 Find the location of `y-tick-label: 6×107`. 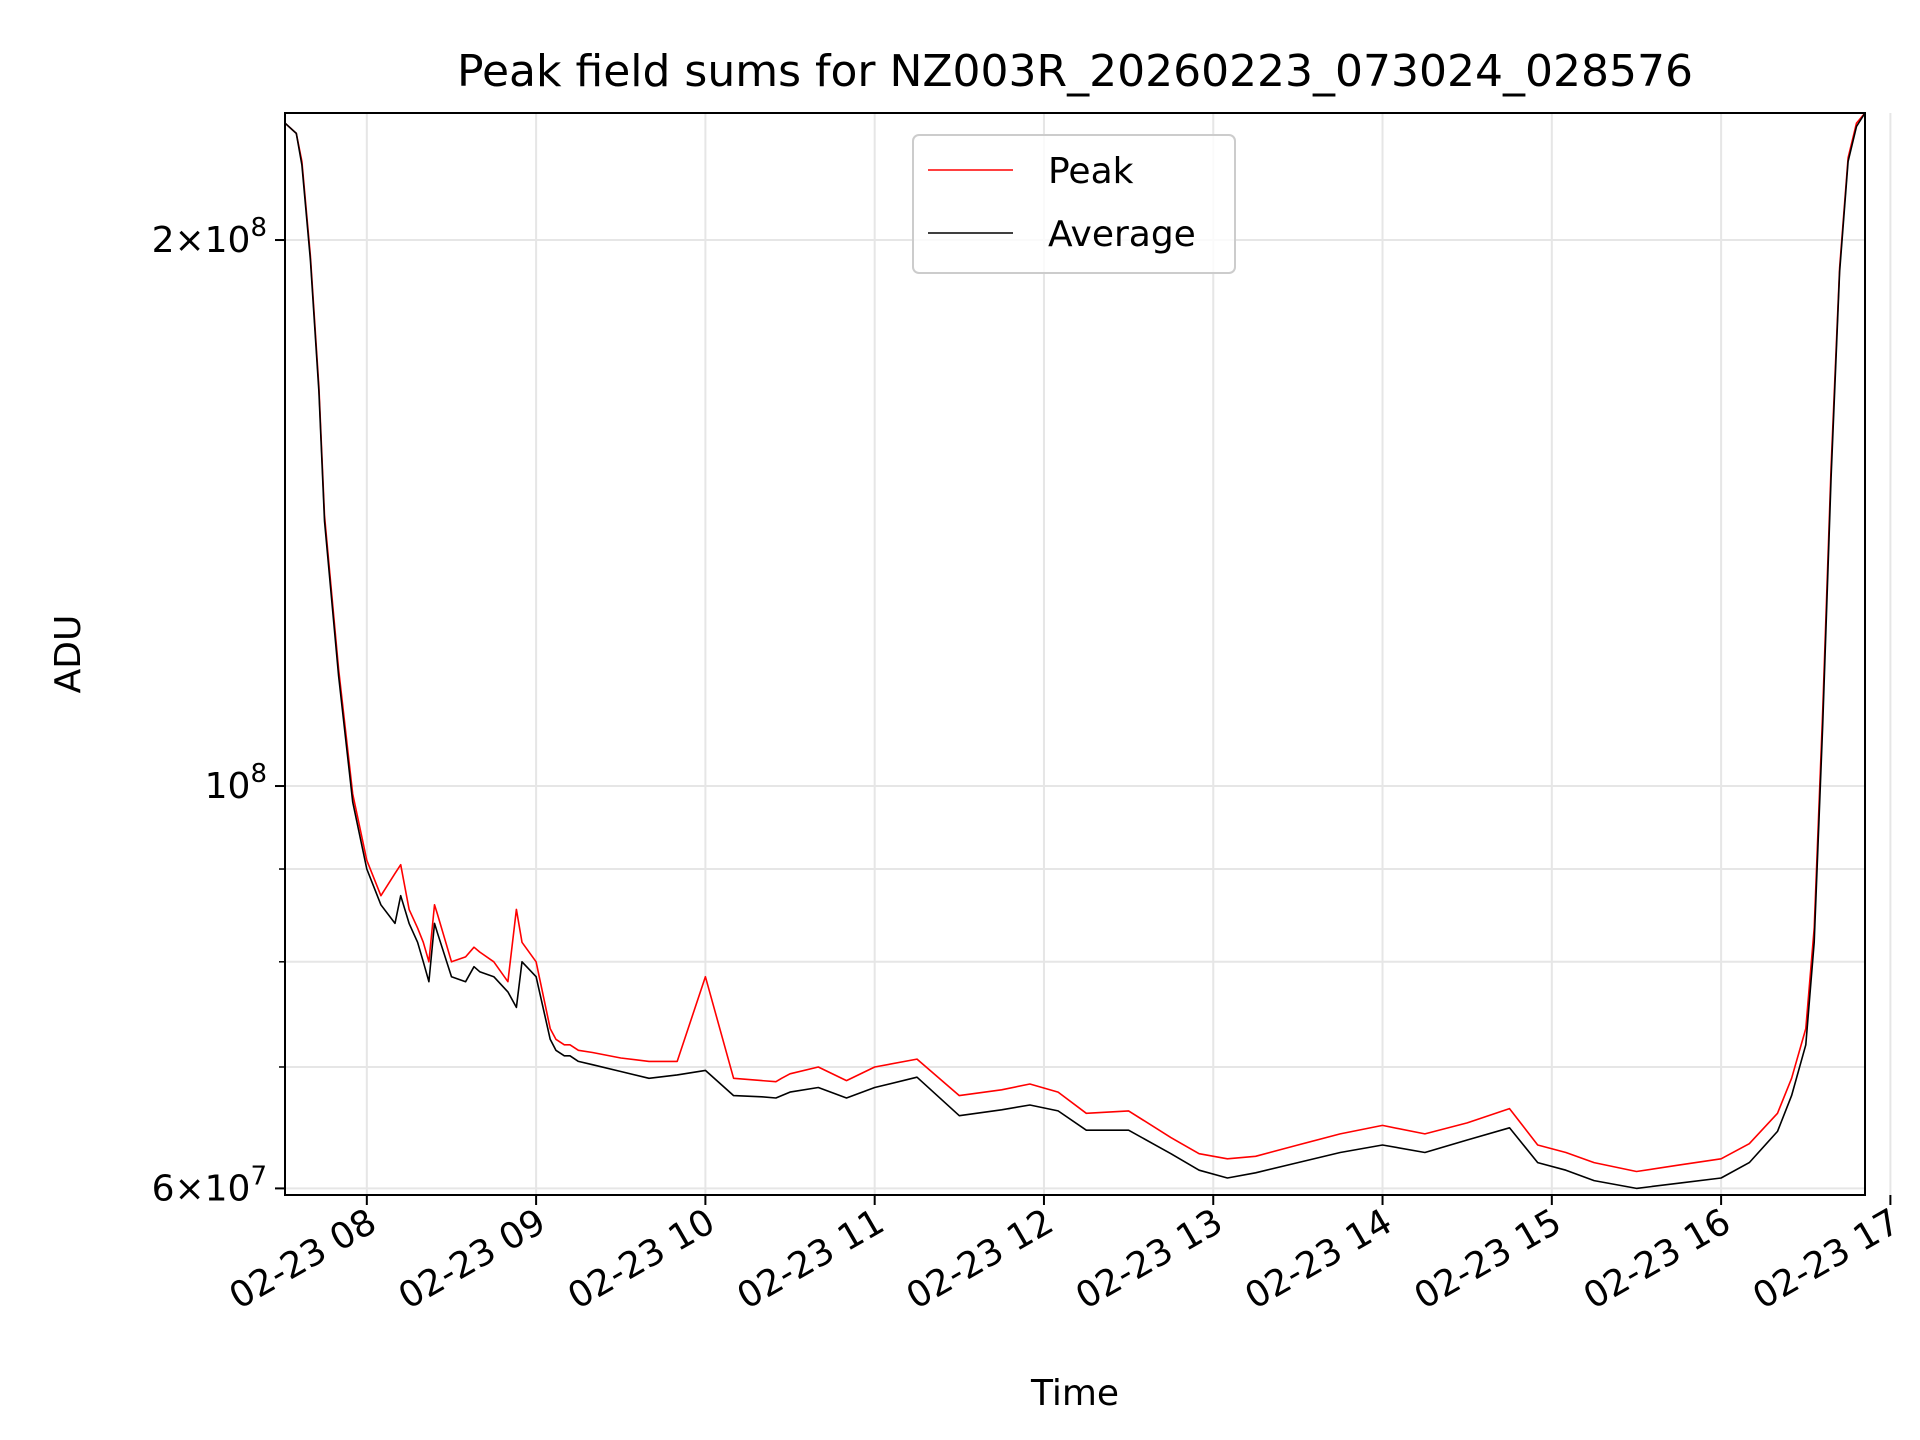

y-tick-label: 6×107 is located at coordinates (209, 1185).